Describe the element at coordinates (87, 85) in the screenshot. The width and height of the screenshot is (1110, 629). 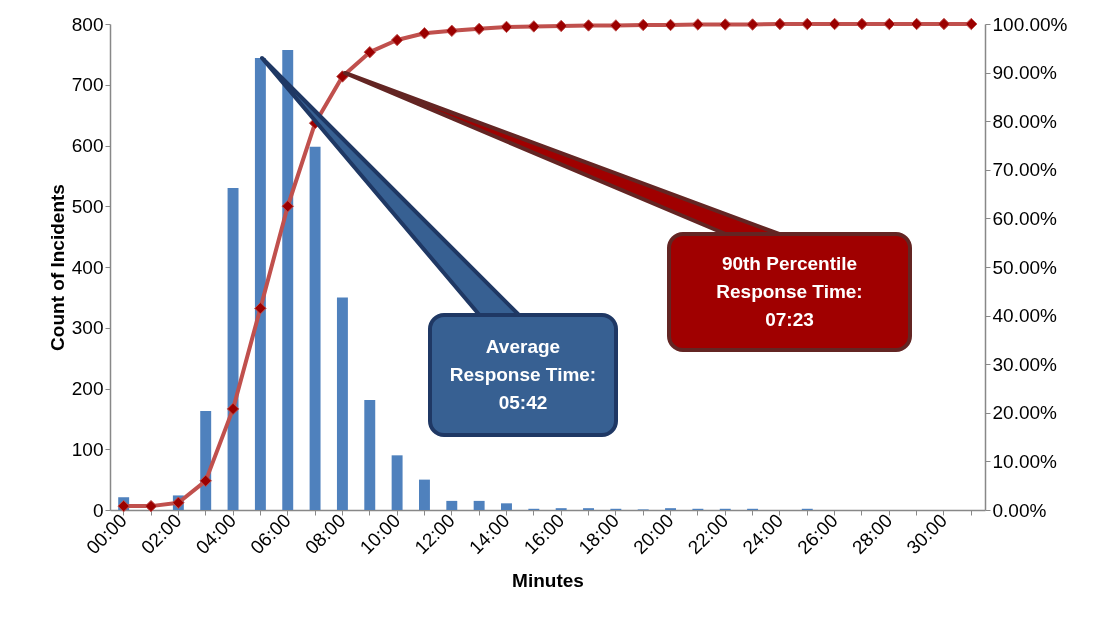
I see `y-tick-label: 700` at that location.